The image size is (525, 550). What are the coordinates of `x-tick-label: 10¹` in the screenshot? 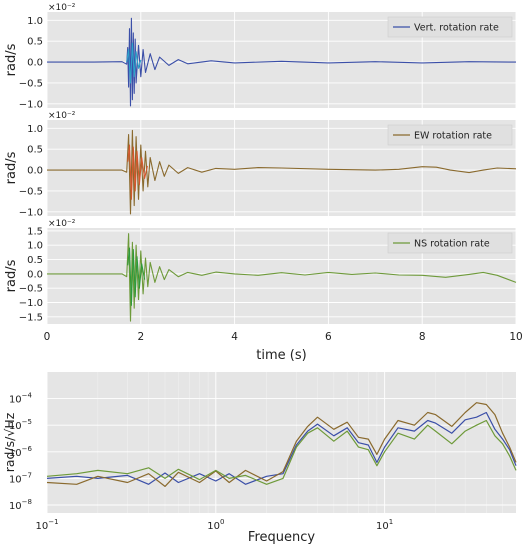 It's located at (384, 525).